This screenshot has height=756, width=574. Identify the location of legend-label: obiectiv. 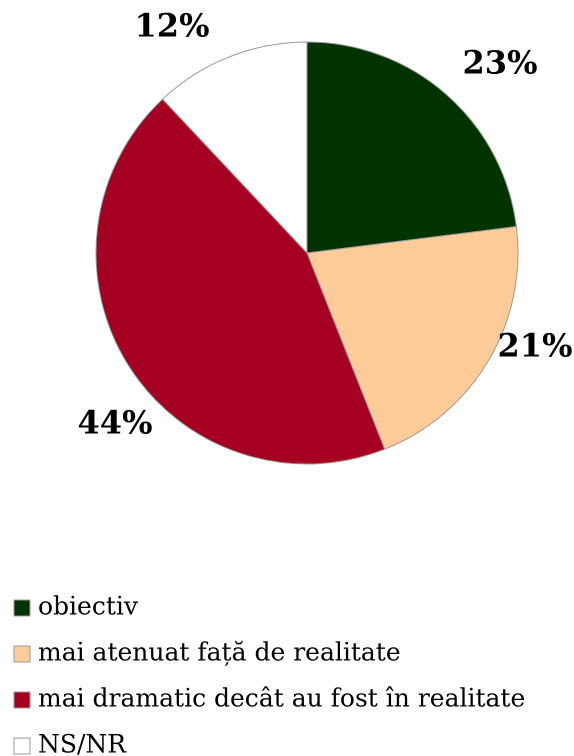
(88, 606).